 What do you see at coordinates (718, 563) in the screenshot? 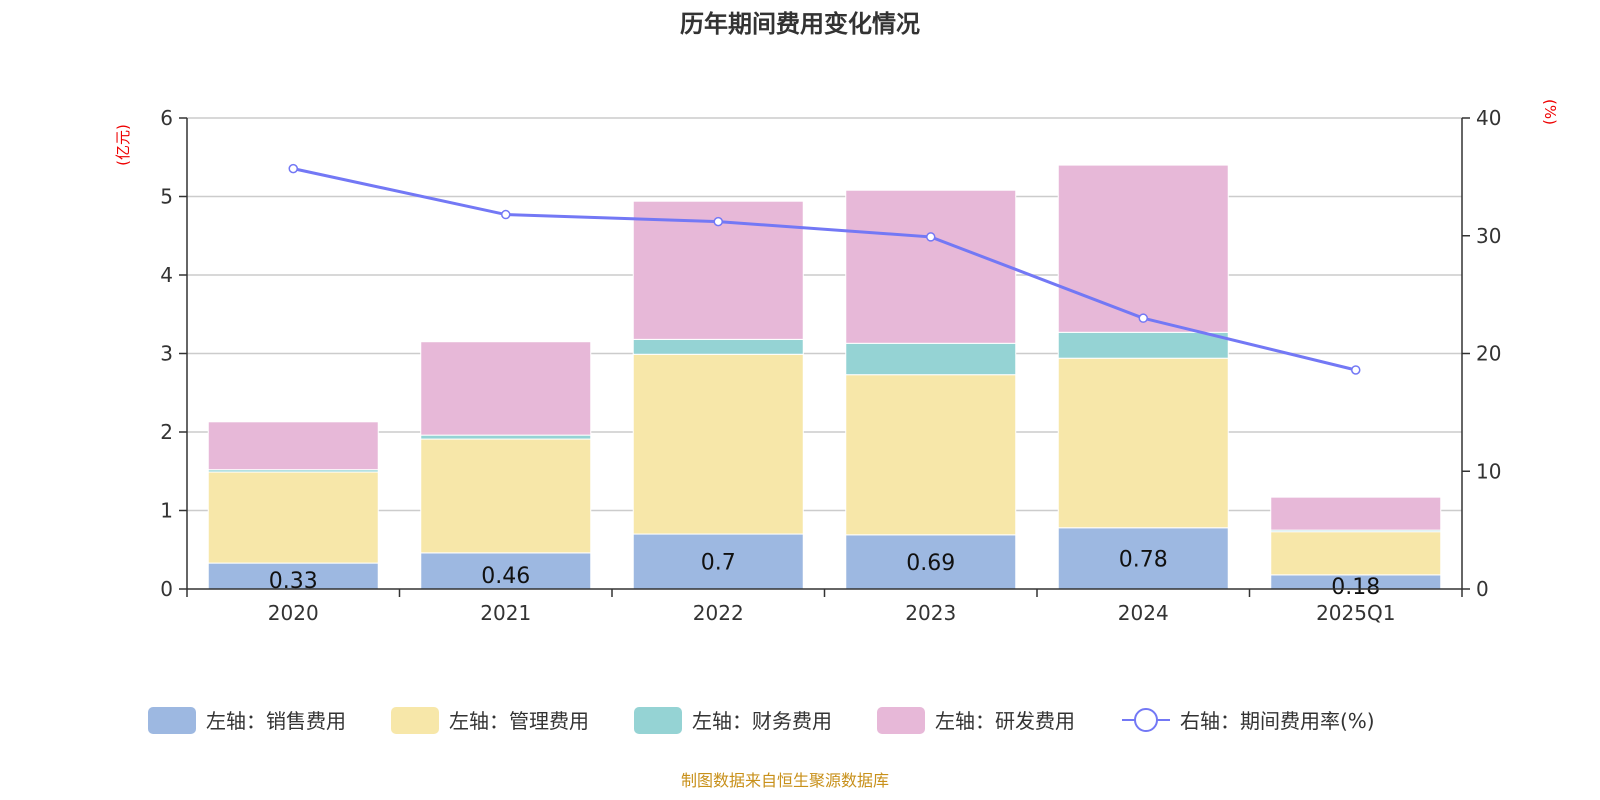
I see `bar-data-label: 0.7` at bounding box center [718, 563].